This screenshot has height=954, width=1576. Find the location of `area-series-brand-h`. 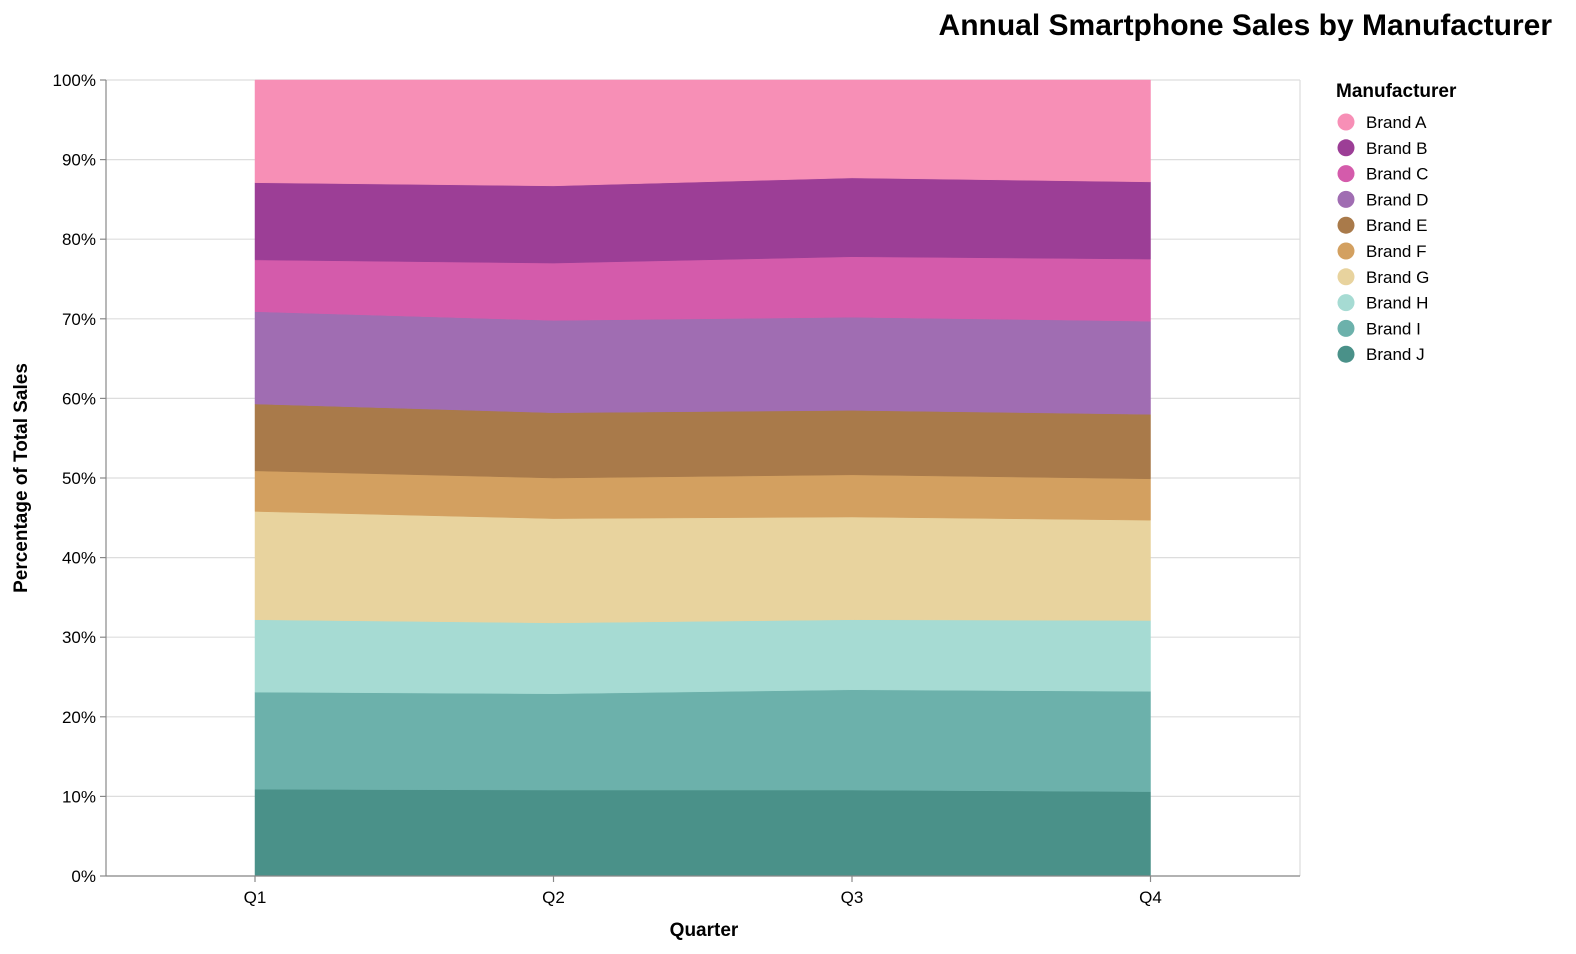

area-series-brand-h is located at coordinates (702, 656).